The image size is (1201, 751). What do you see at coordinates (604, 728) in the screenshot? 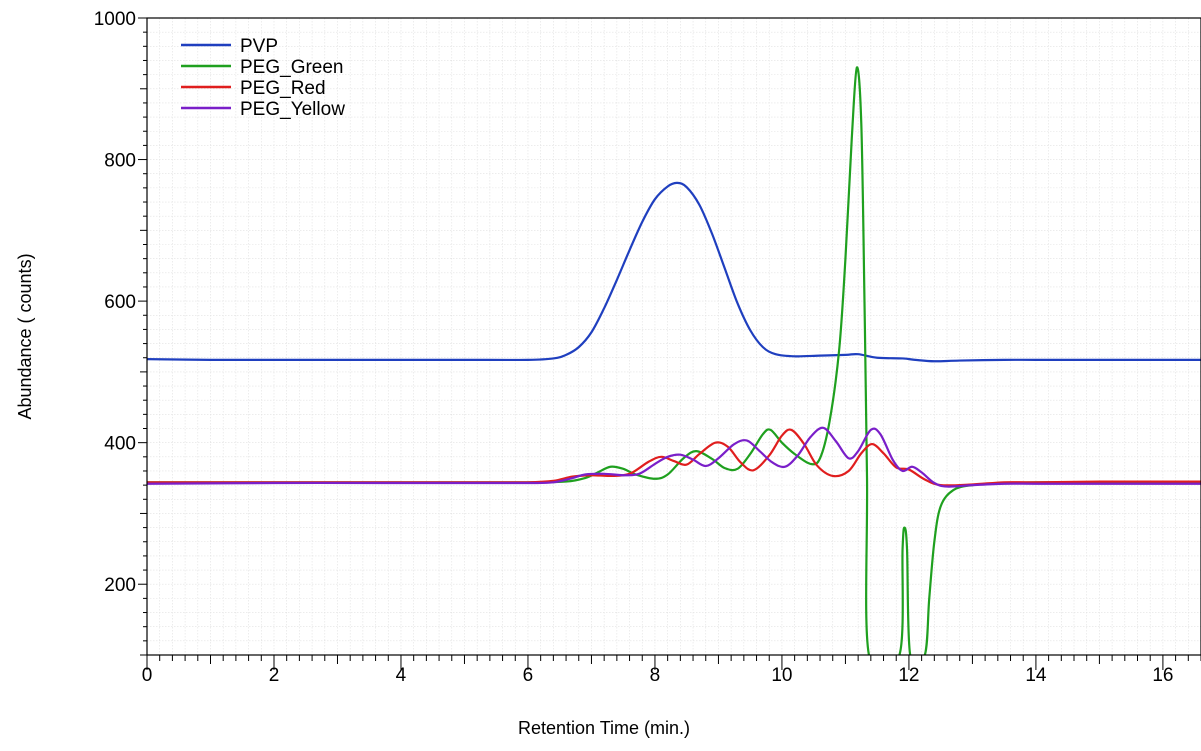
I see `x-axis-title: Retention Time (min.)` at bounding box center [604, 728].